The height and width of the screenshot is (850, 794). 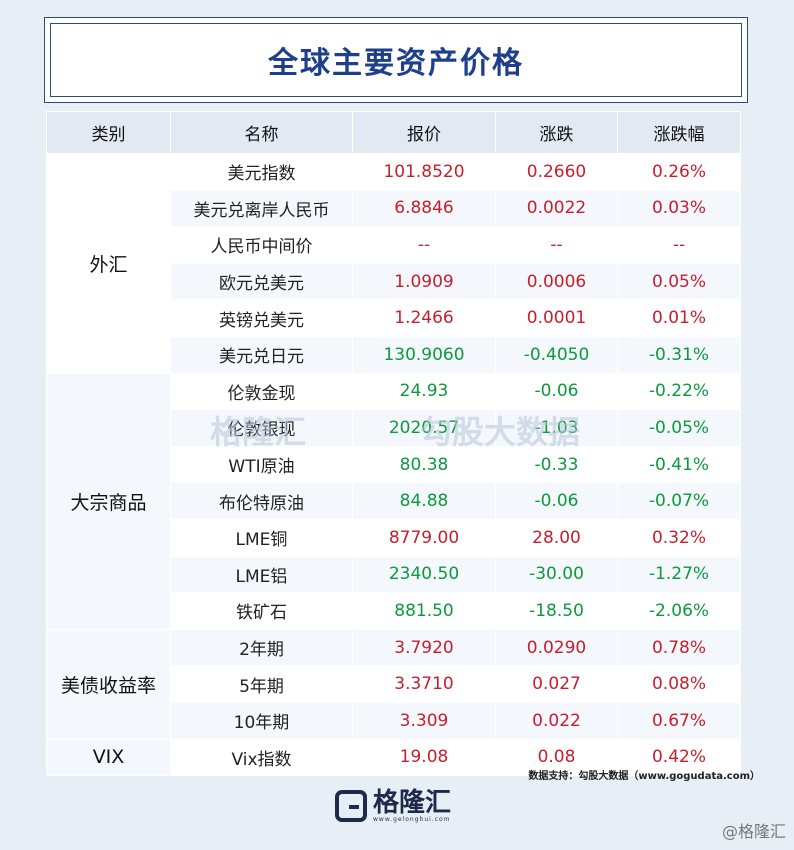 I want to click on table-row: 人民币中间价 -- -- --, so click(x=394, y=245).